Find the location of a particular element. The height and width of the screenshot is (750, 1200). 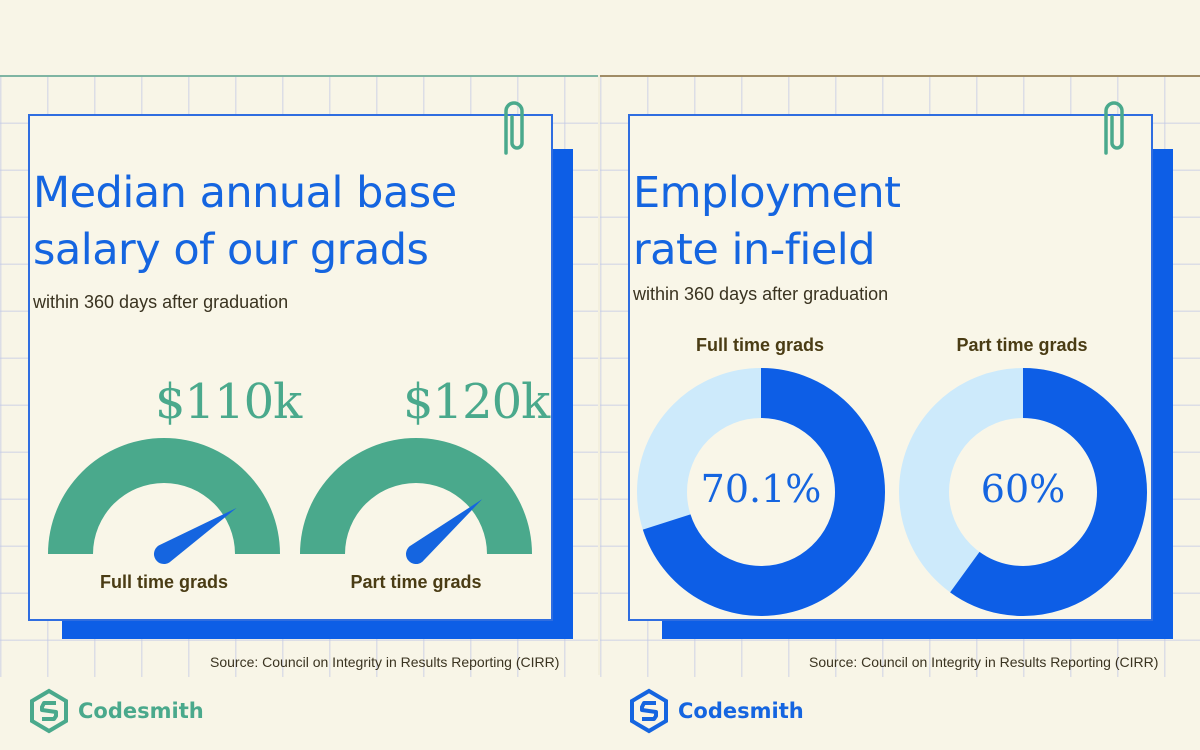

employment-subtitle: within 360 days after graduation is located at coordinates (761, 294).